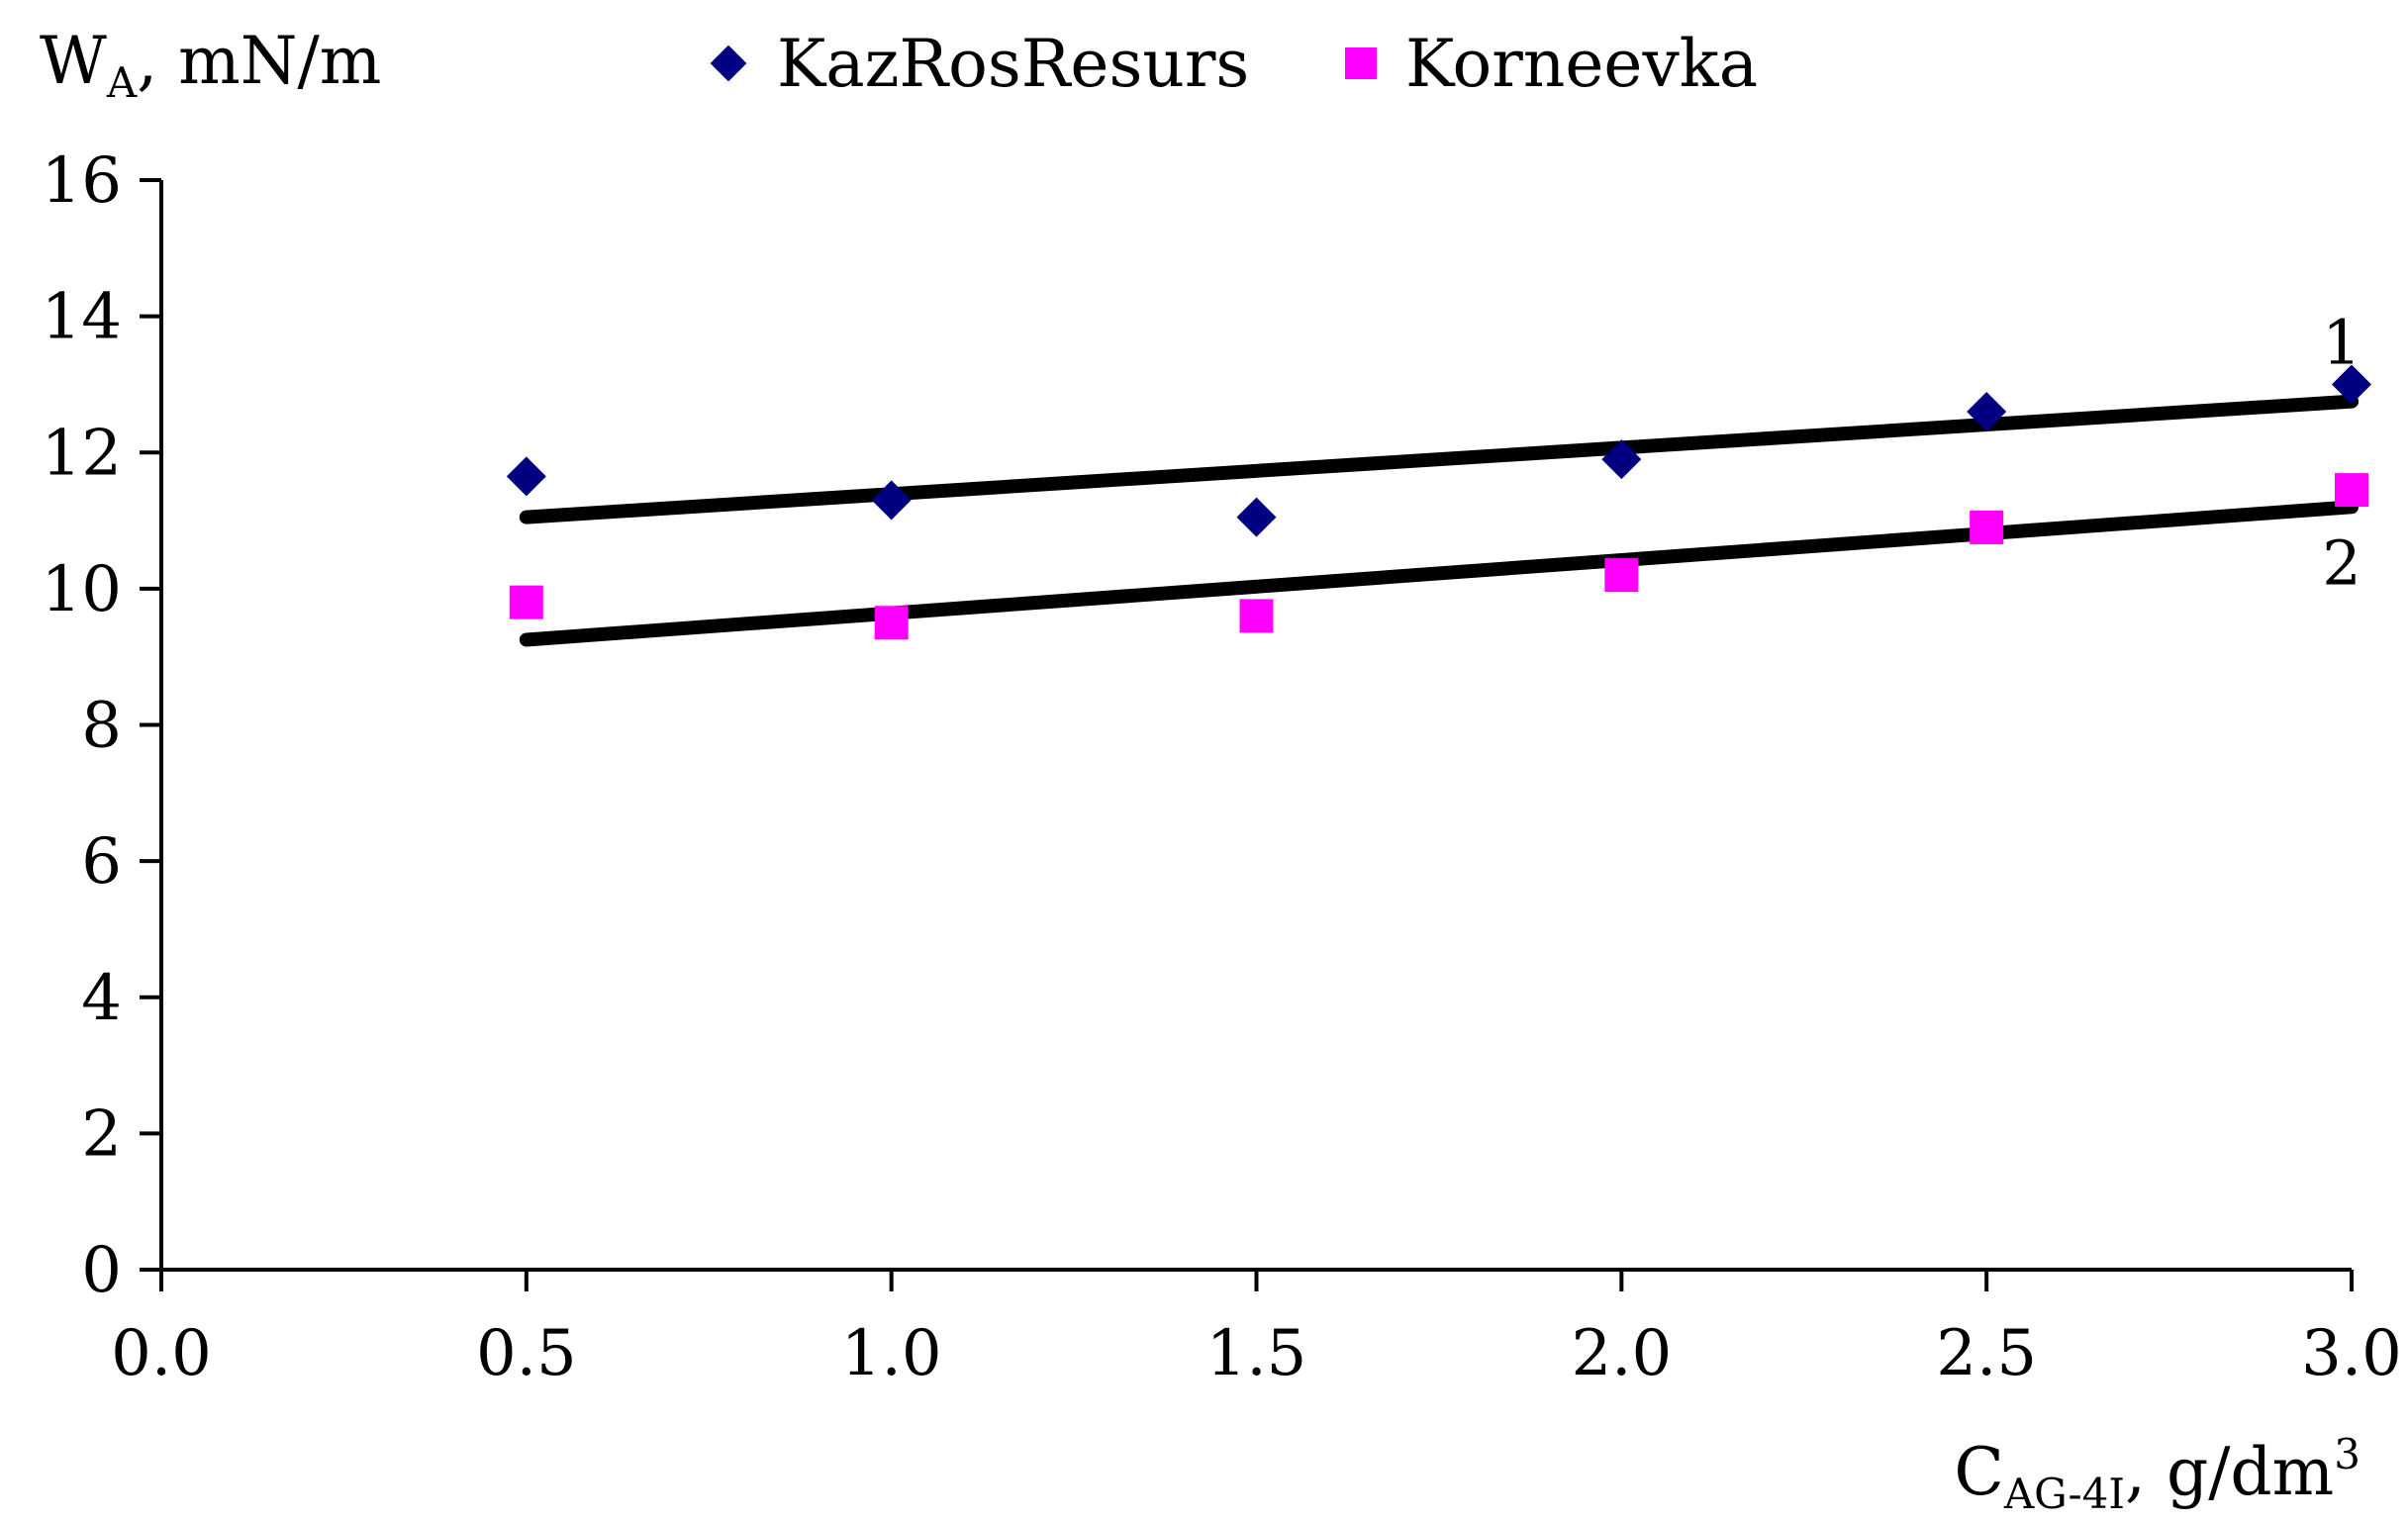 The width and height of the screenshot is (2408, 1523). Describe the element at coordinates (728, 64) in the screenshot. I see `legend-marker-kazrosresurs` at that location.